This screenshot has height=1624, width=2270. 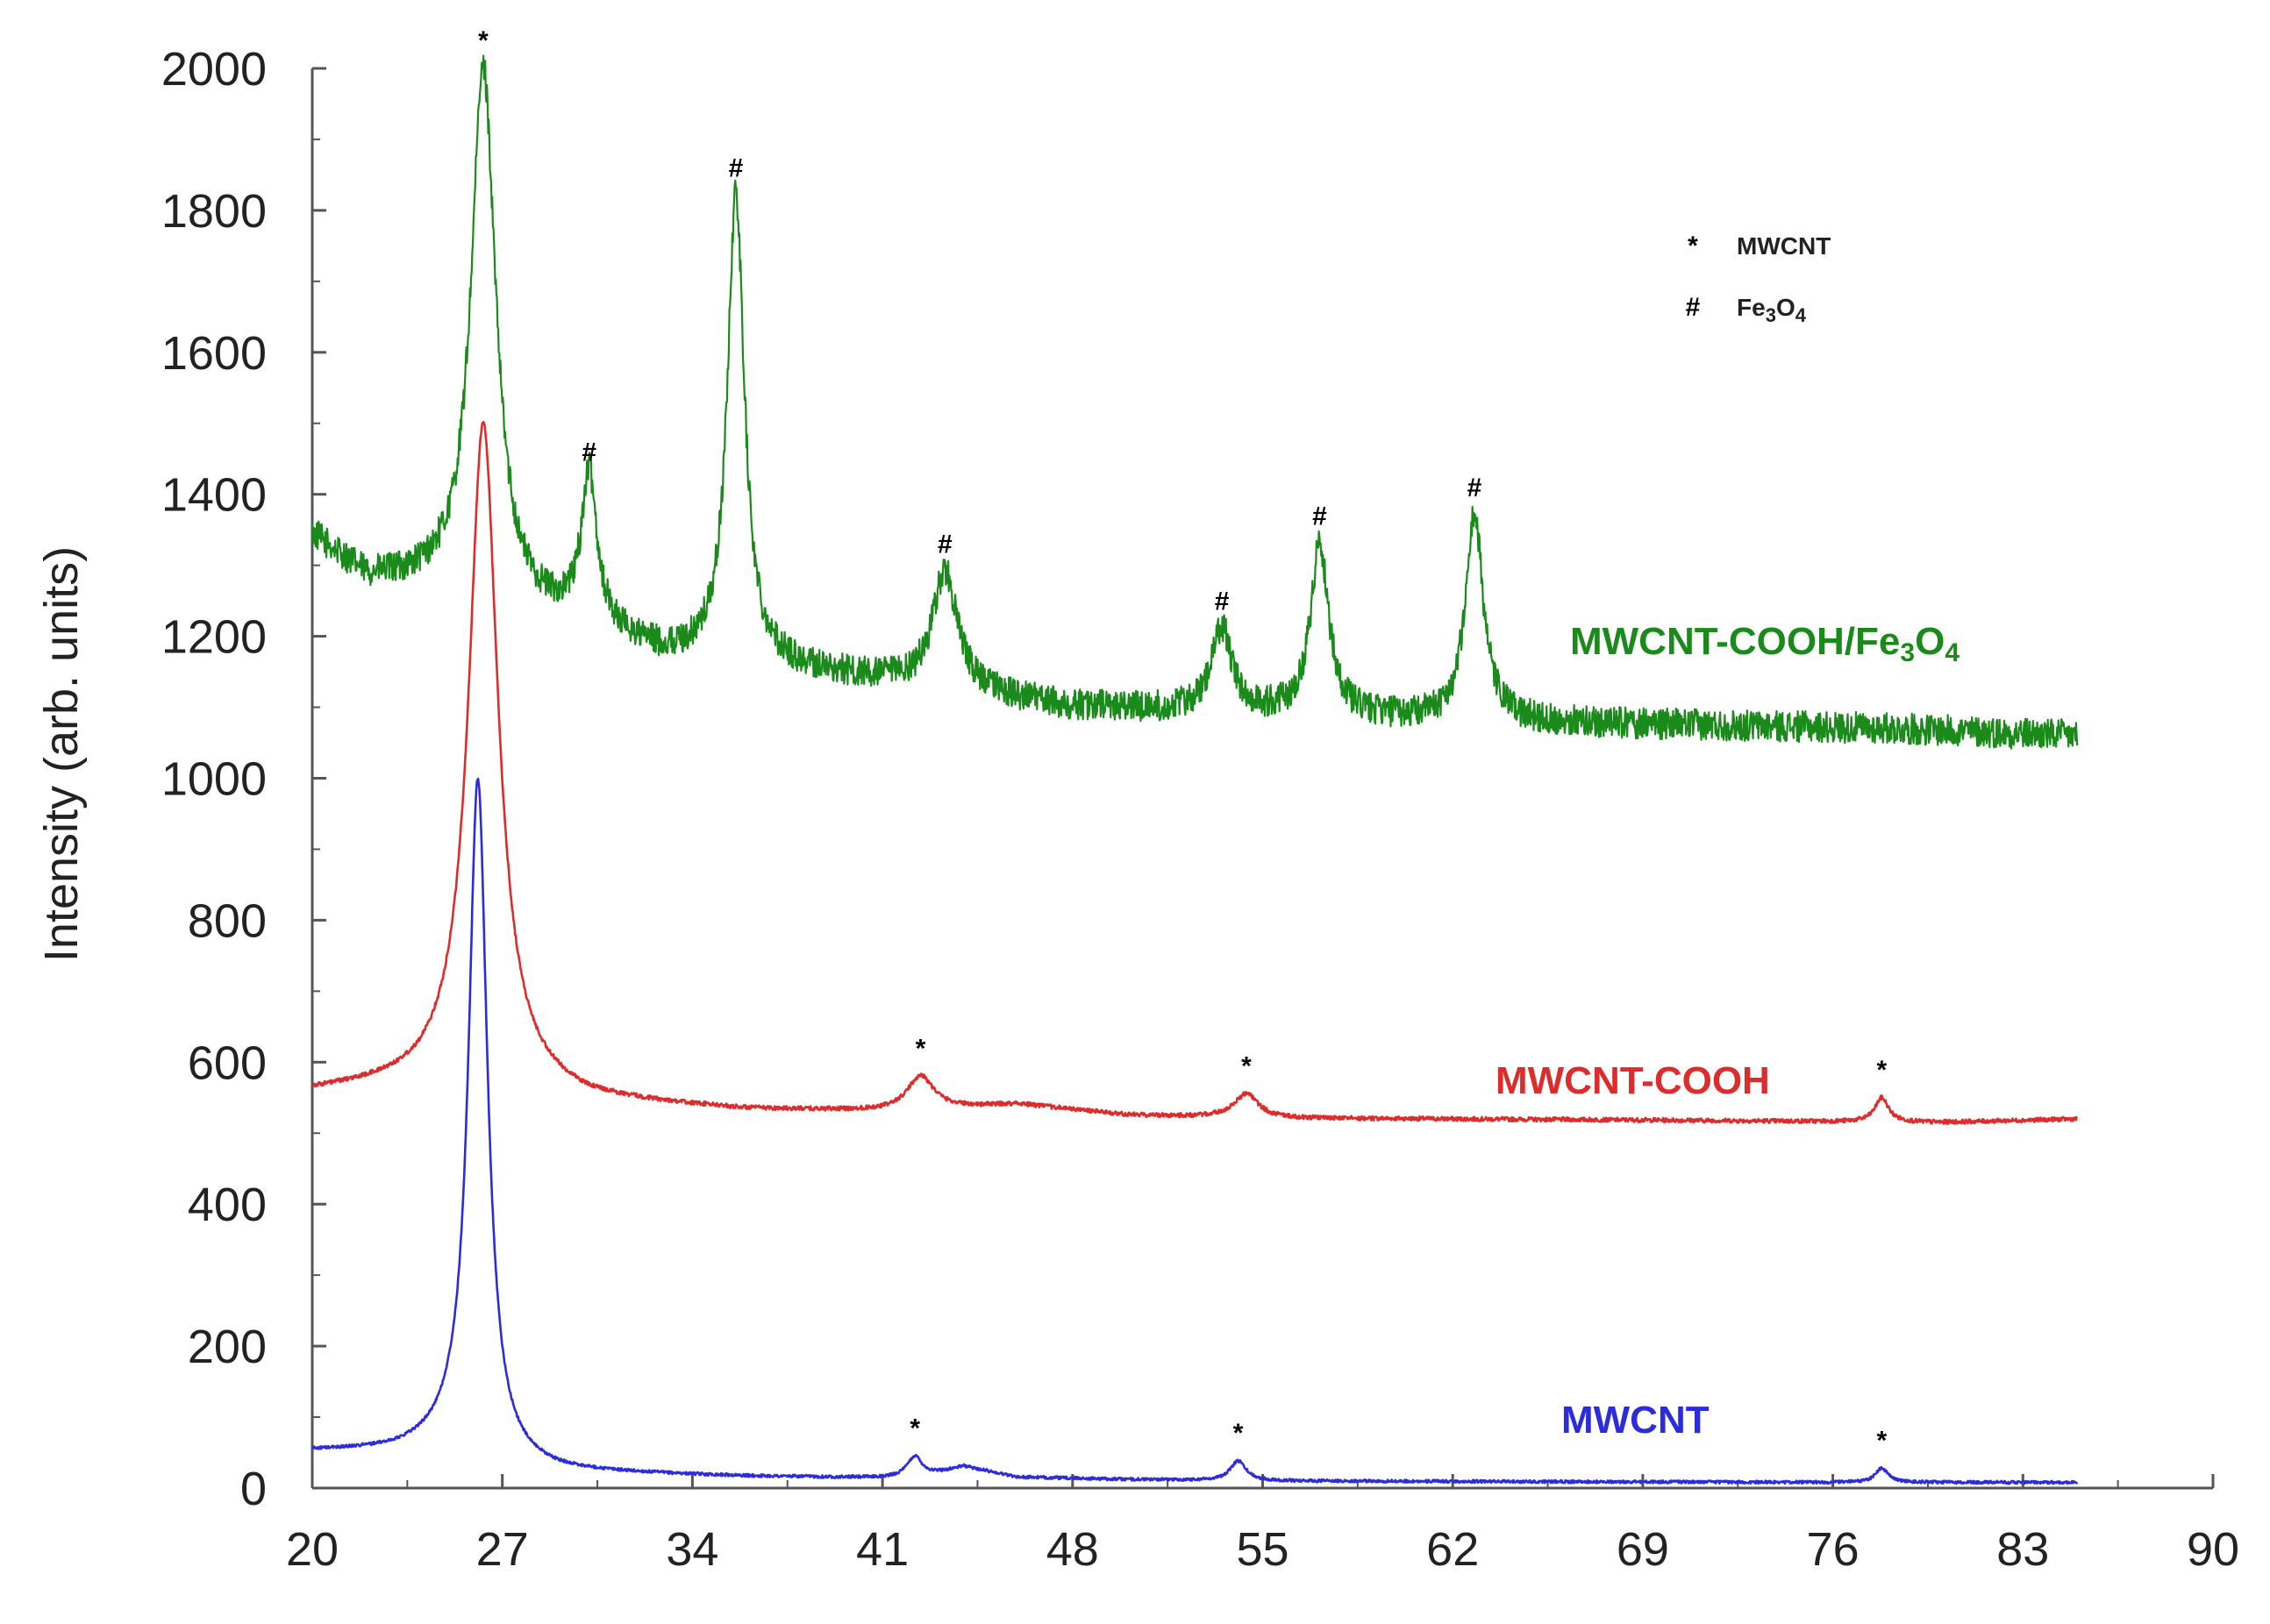 I want to click on y-tick-label: 0, so click(x=253, y=1489).